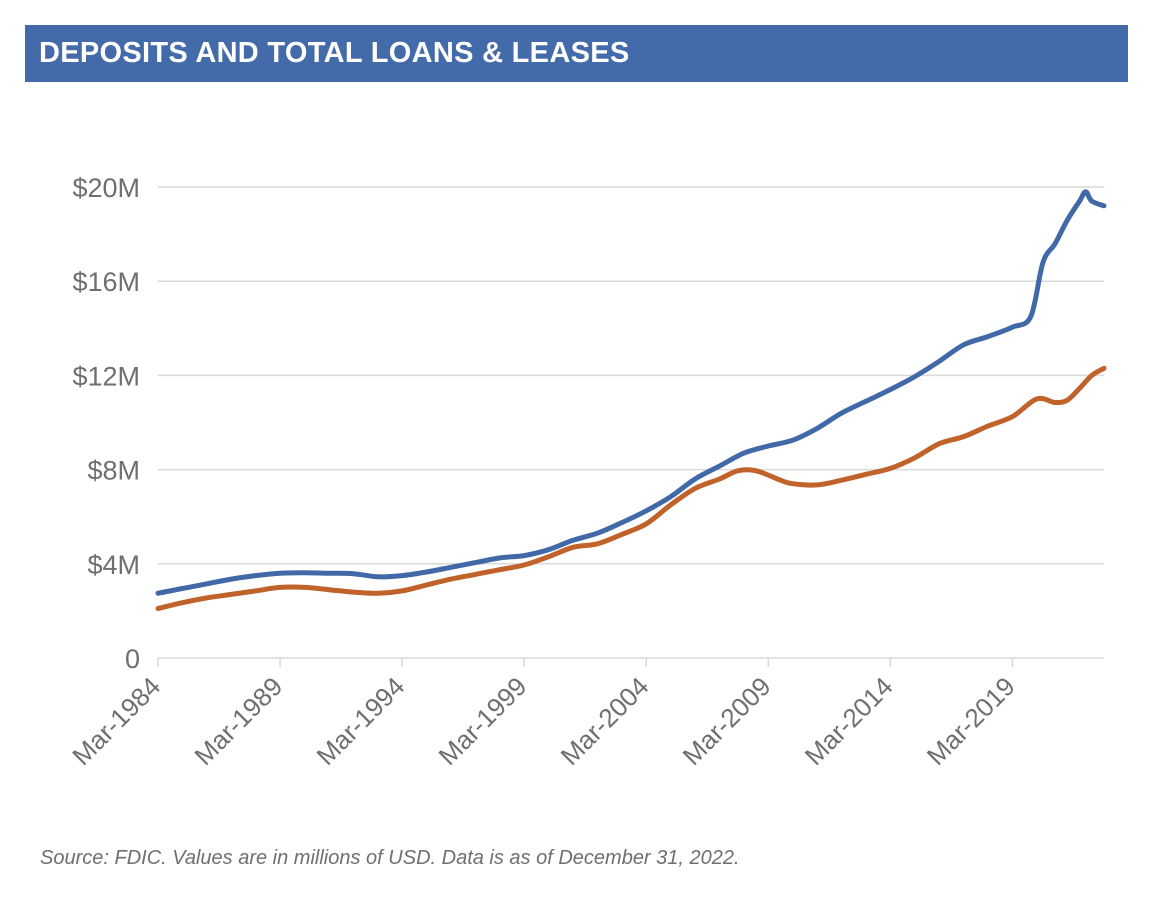  What do you see at coordinates (106, 376) in the screenshot?
I see `y-tick-label: $12M` at bounding box center [106, 376].